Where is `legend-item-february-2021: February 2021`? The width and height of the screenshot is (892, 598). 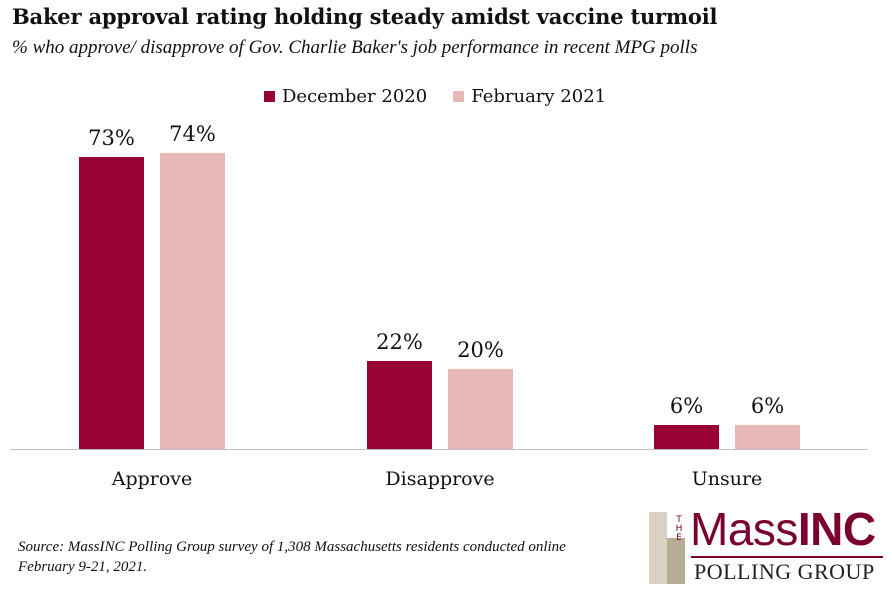
legend-item-february-2021: February 2021 is located at coordinates (529, 96).